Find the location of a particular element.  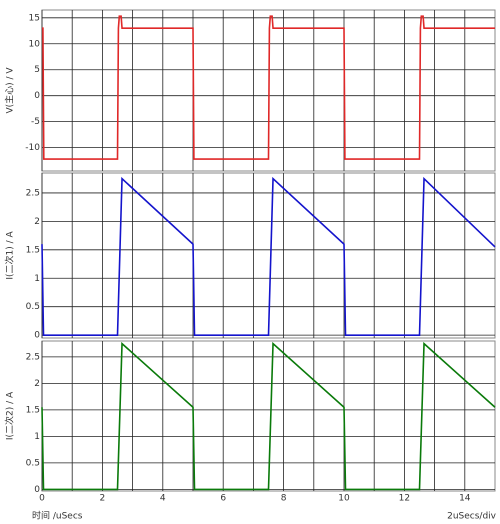

y-tick-label: -10 is located at coordinates (32, 148).